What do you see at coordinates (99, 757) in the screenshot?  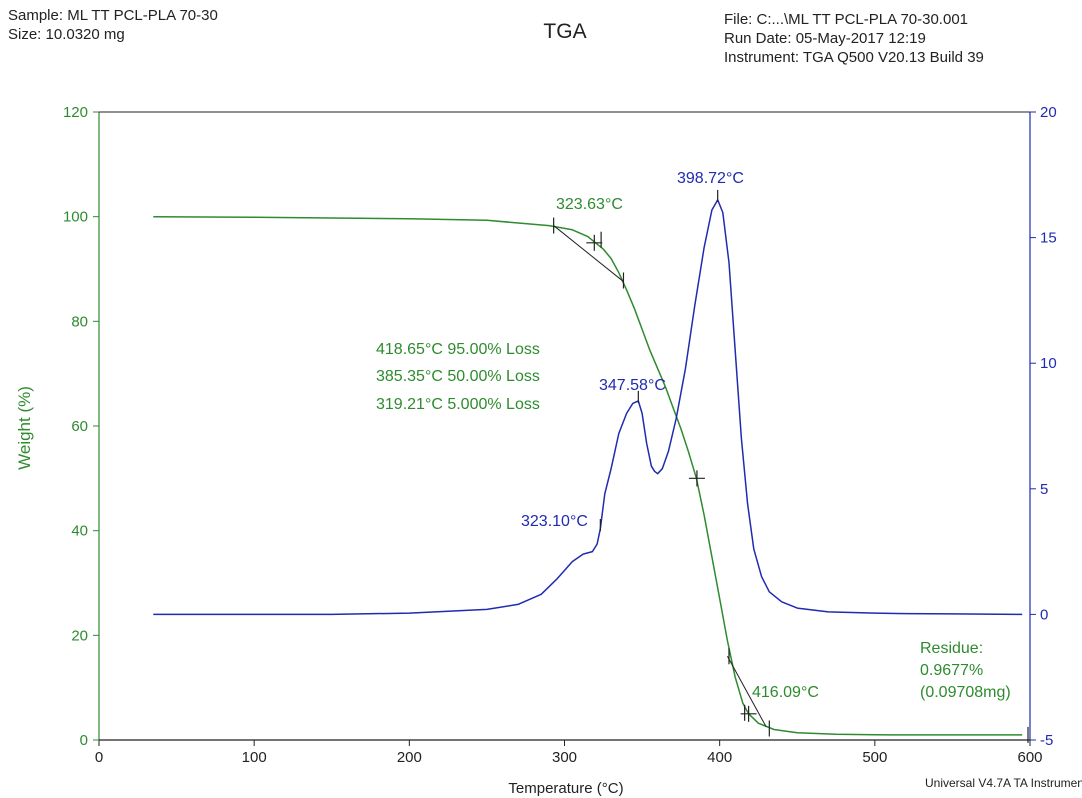 I see `x-tick-label: 0` at bounding box center [99, 757].